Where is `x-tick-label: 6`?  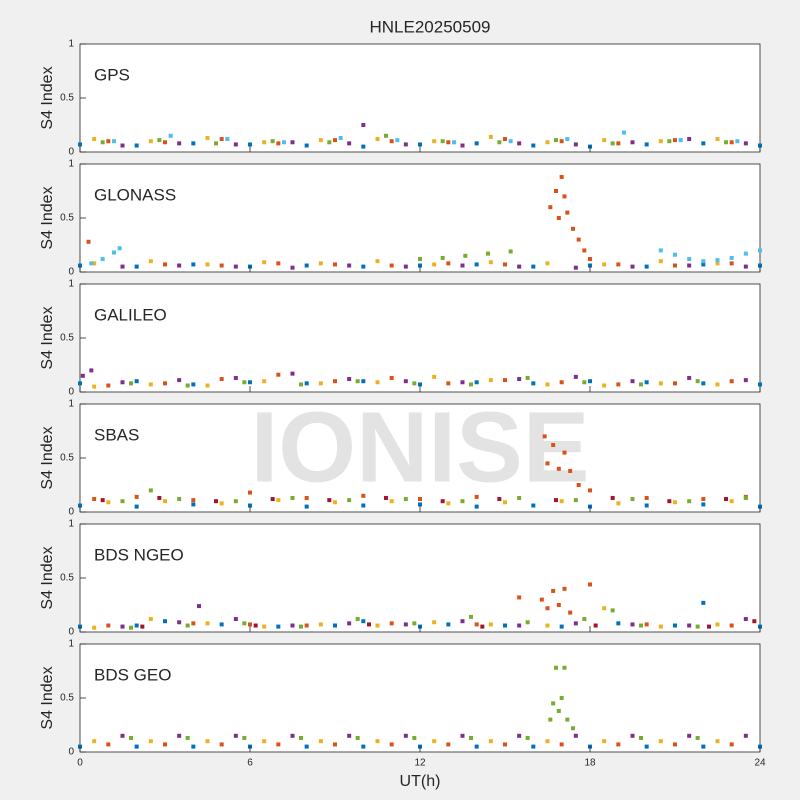 x-tick-label: 6 is located at coordinates (250, 763).